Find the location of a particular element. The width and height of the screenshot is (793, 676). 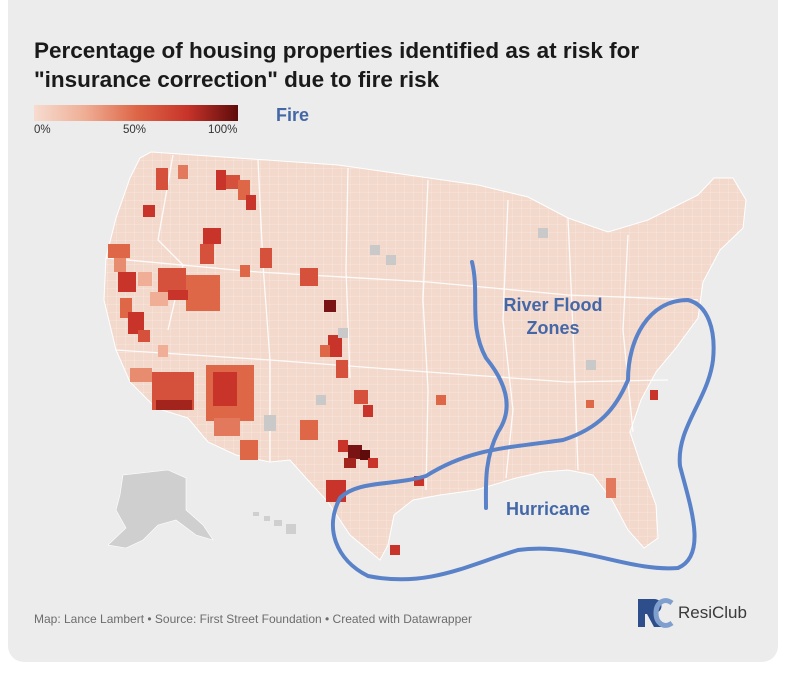

fire-label: Fire is located at coordinates (293, 115).